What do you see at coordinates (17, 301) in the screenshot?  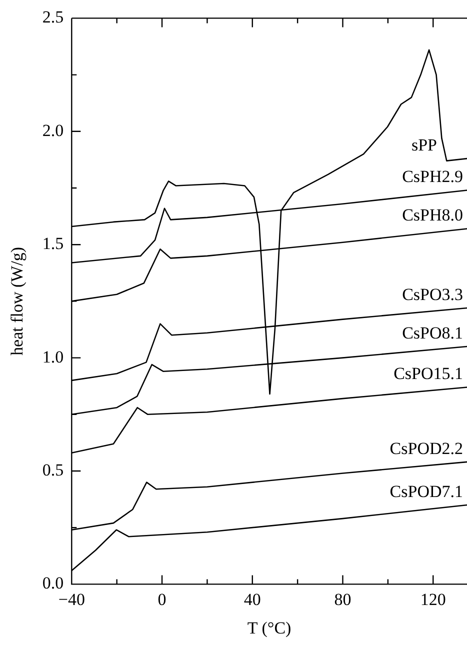 I see `y-axis-title: heat flow (W/g)` at bounding box center [17, 301].